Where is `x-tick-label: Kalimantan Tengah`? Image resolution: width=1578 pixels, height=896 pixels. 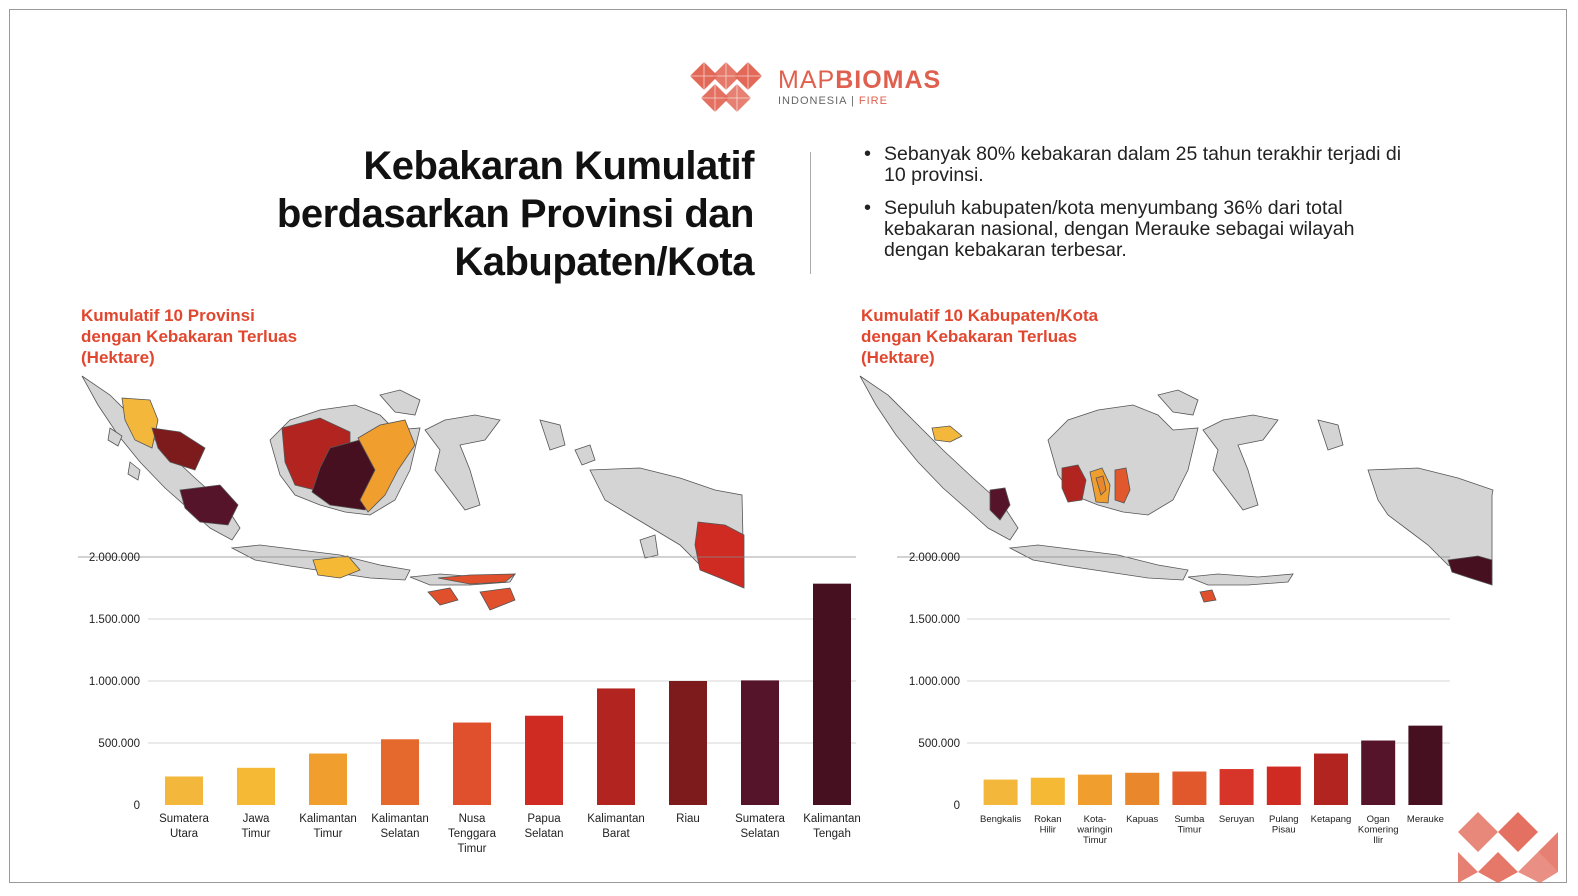 x-tick-label: Kalimantan Tengah is located at coordinates (832, 826).